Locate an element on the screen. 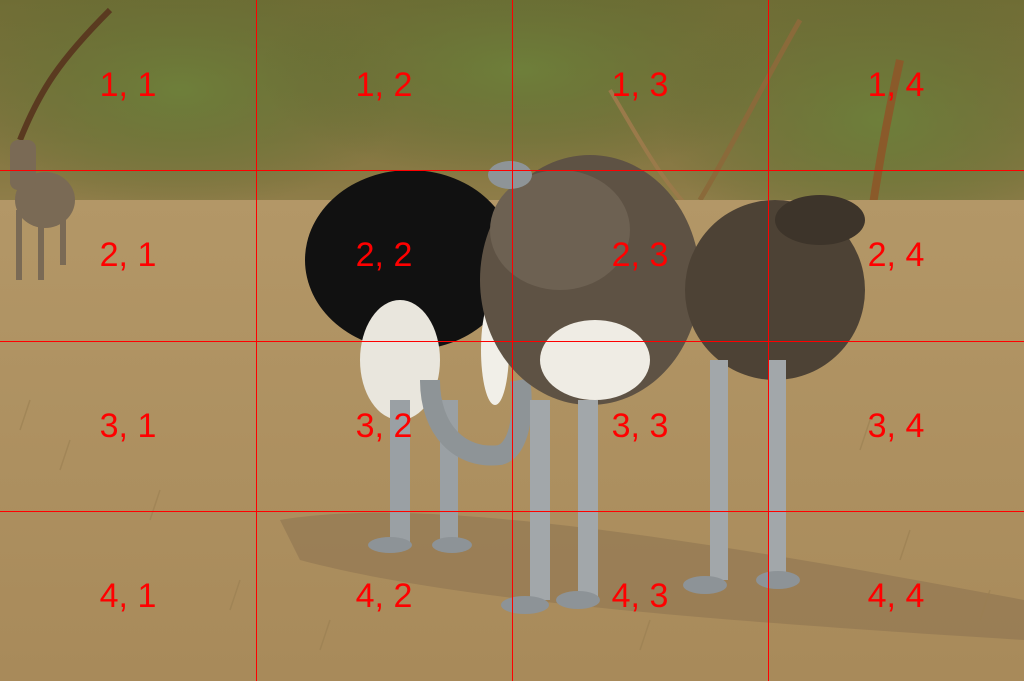  grid-cell-label: 3, 3 is located at coordinates (640, 426).